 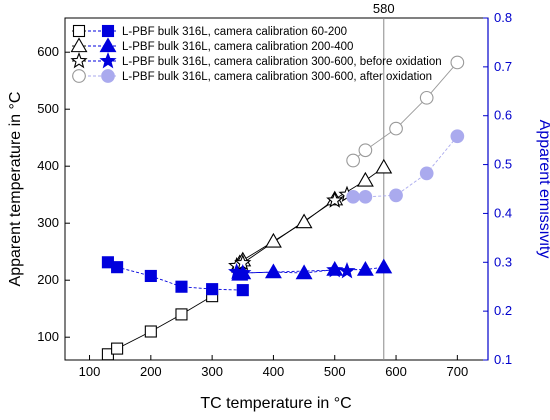 I want to click on annotation-label-580: 580, so click(x=384, y=8).